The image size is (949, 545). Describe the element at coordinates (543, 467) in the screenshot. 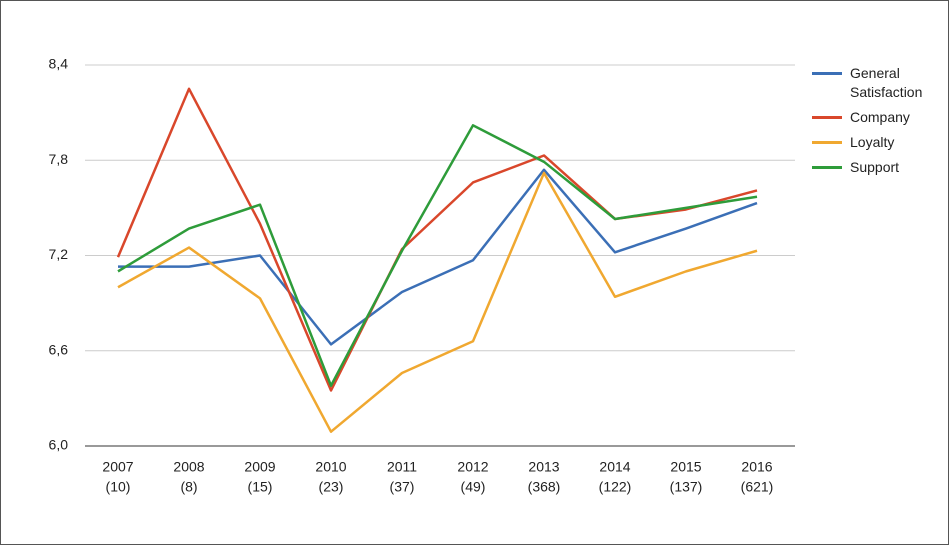

I see `x-tick-label: 2013` at that location.